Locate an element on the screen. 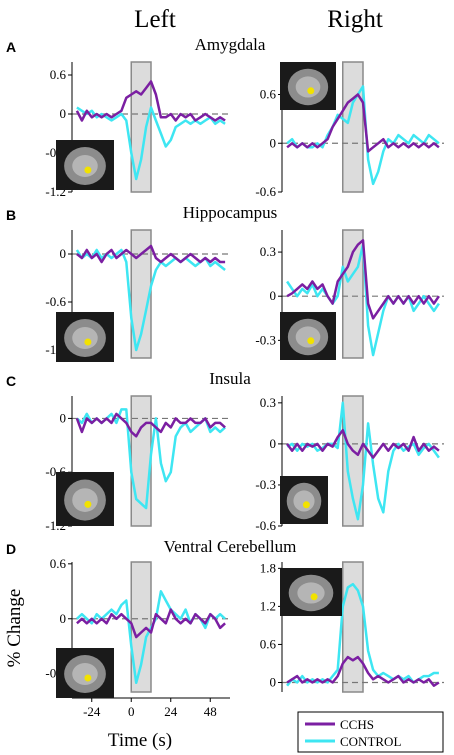  chart-1-right: 0.3 0 -0.3 is located at coordinates (349, 294).